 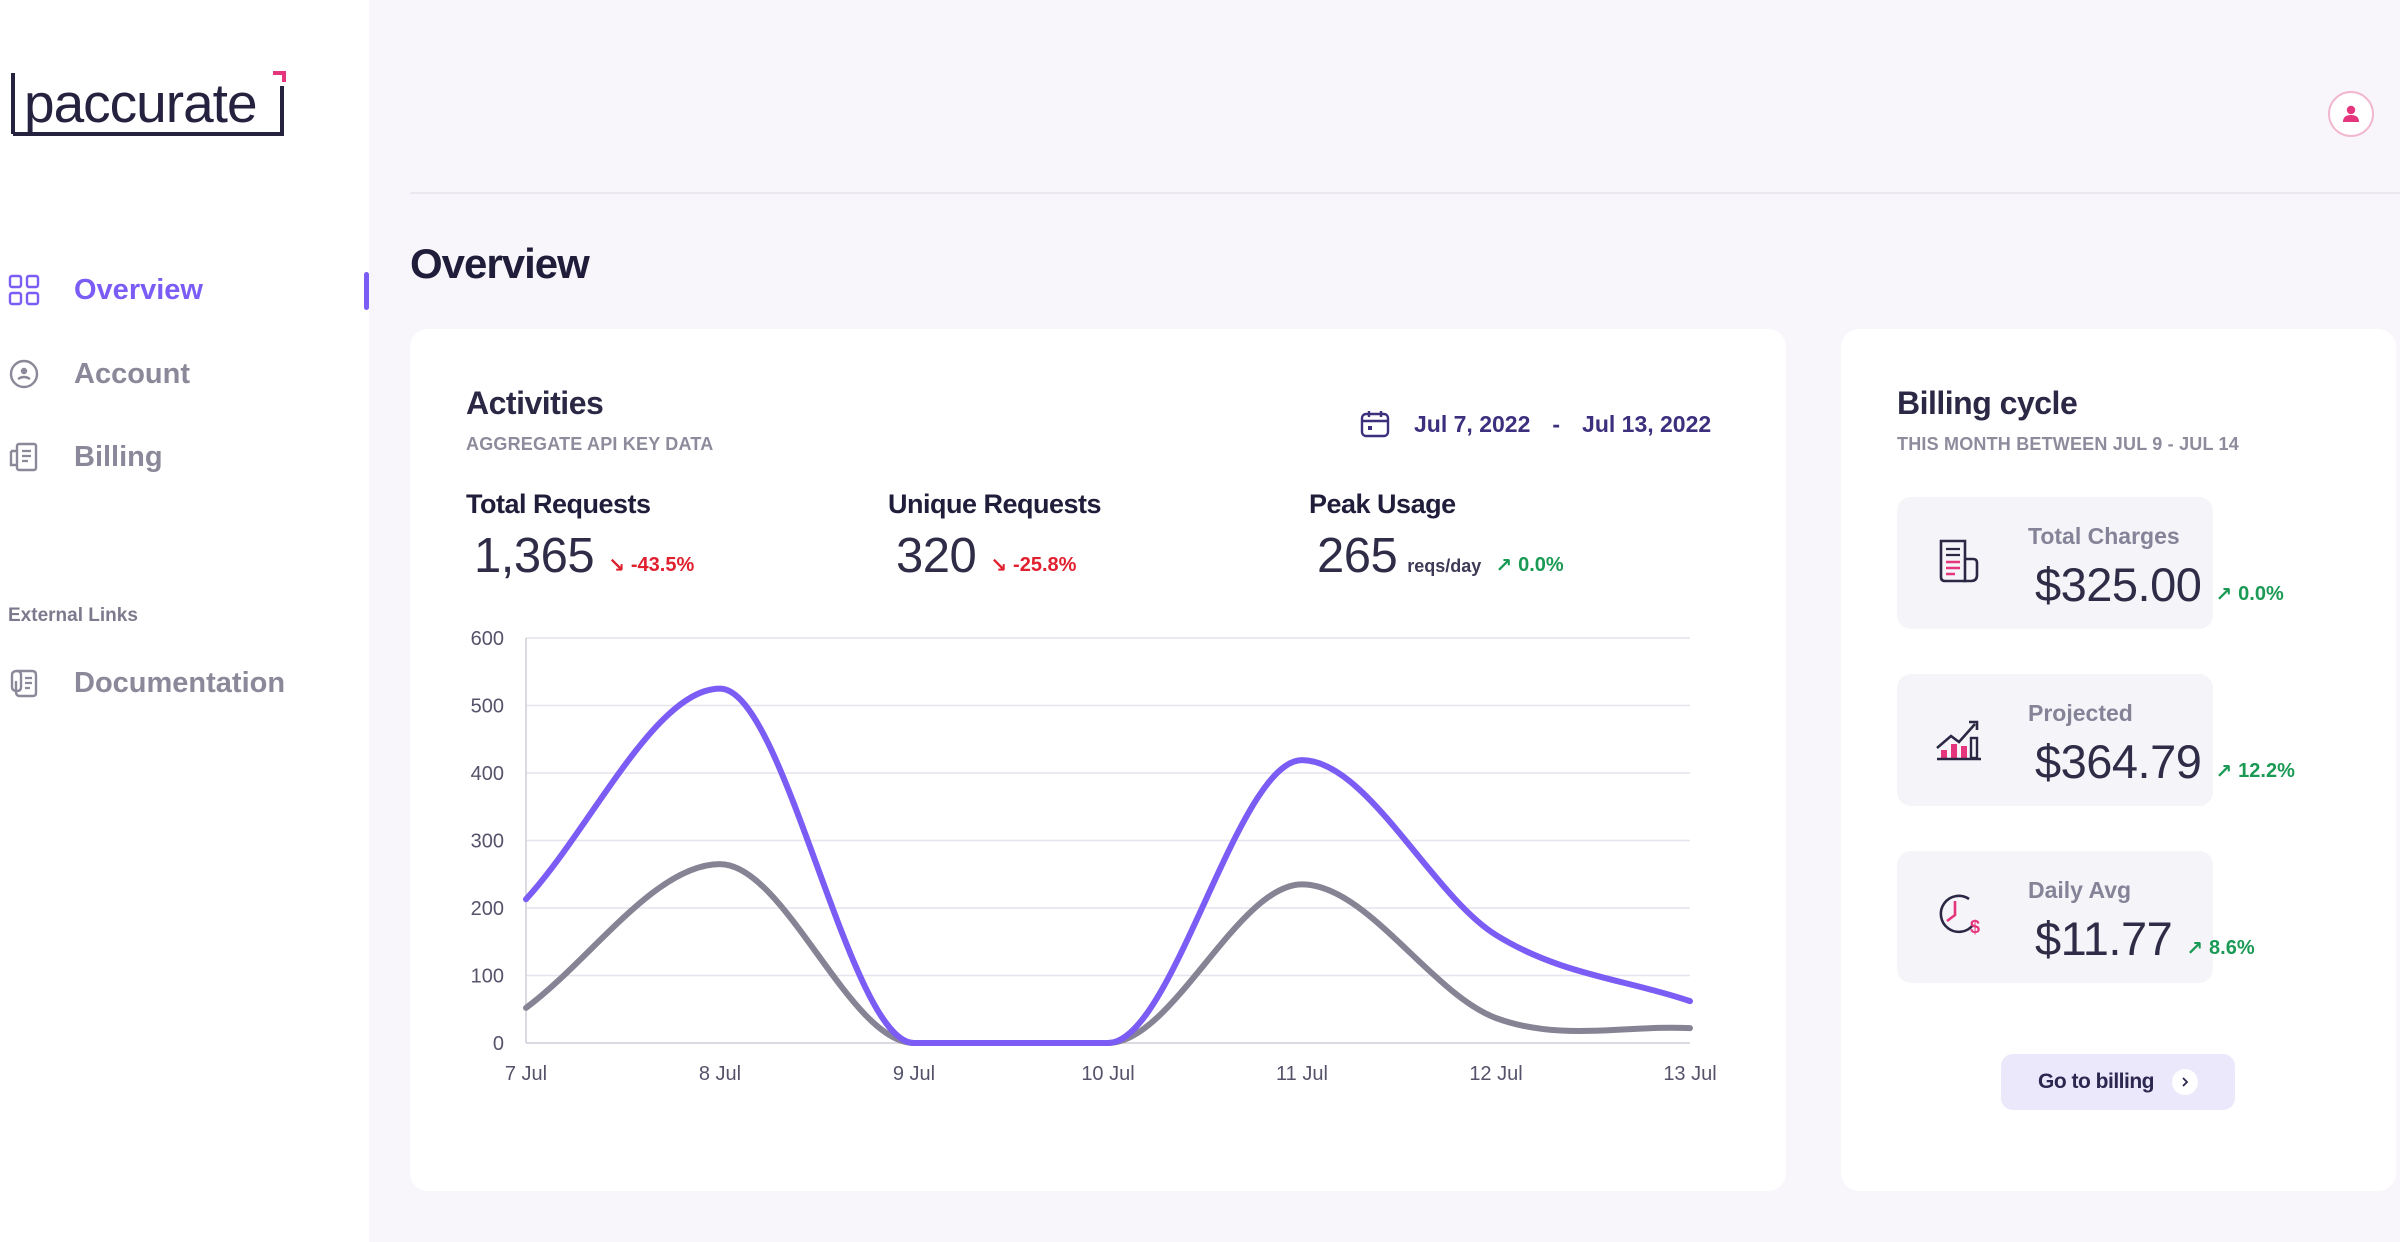 What do you see at coordinates (1959, 915) in the screenshot?
I see `clock-dollar-icon: $` at bounding box center [1959, 915].